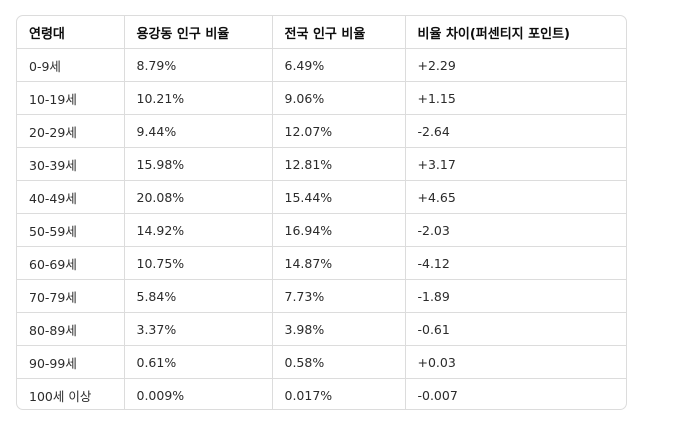 The width and height of the screenshot is (676, 428). I want to click on cell-national-ratio: 7.73%, so click(339, 296).